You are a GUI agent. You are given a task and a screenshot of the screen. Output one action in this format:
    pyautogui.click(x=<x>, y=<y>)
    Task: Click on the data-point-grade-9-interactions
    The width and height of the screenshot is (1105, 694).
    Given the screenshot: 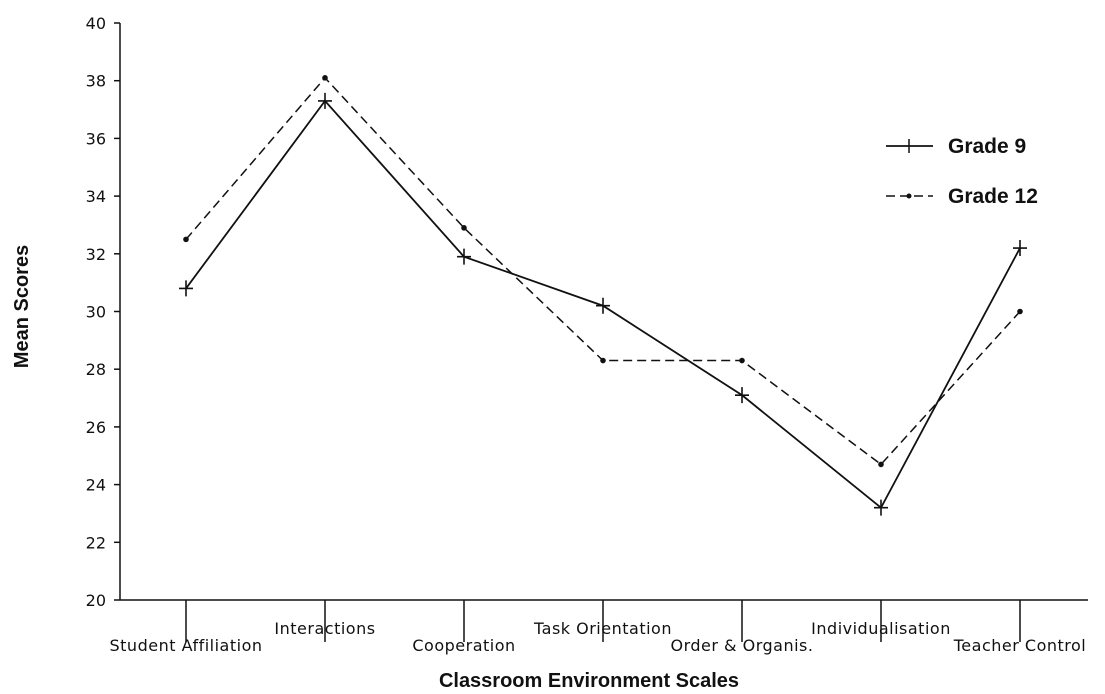 What is the action you would take?
    pyautogui.click(x=325, y=100)
    